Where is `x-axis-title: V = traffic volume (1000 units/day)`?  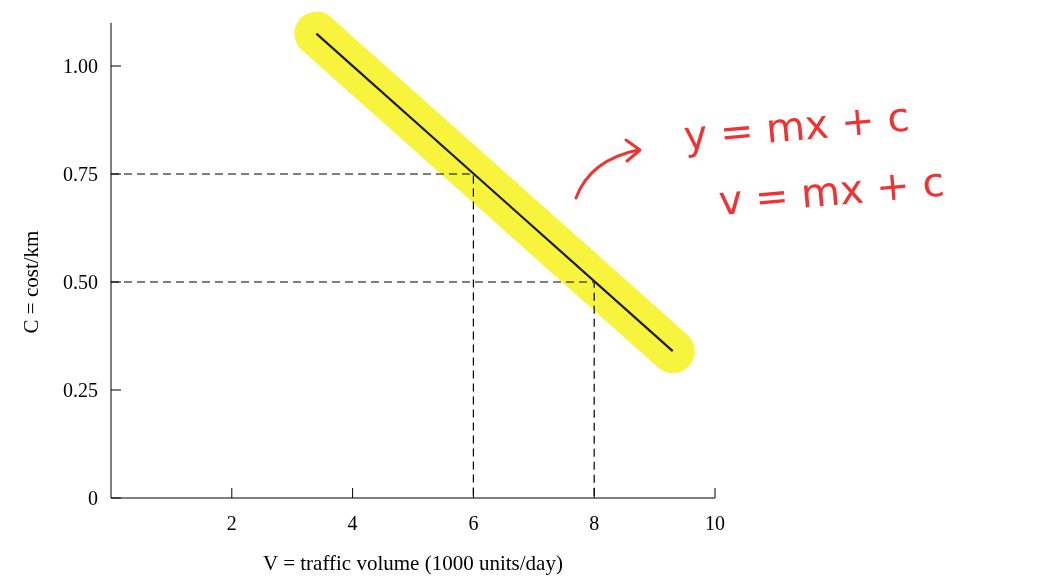
x-axis-title: V = traffic volume (1000 units/day) is located at coordinates (413, 563).